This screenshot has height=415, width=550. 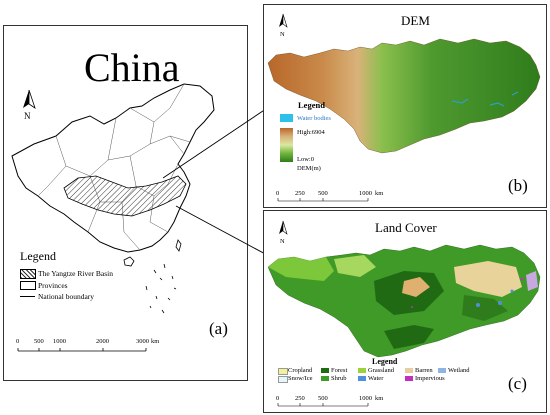 I want to click on lc-swatch-grassland, so click(x=362, y=370).